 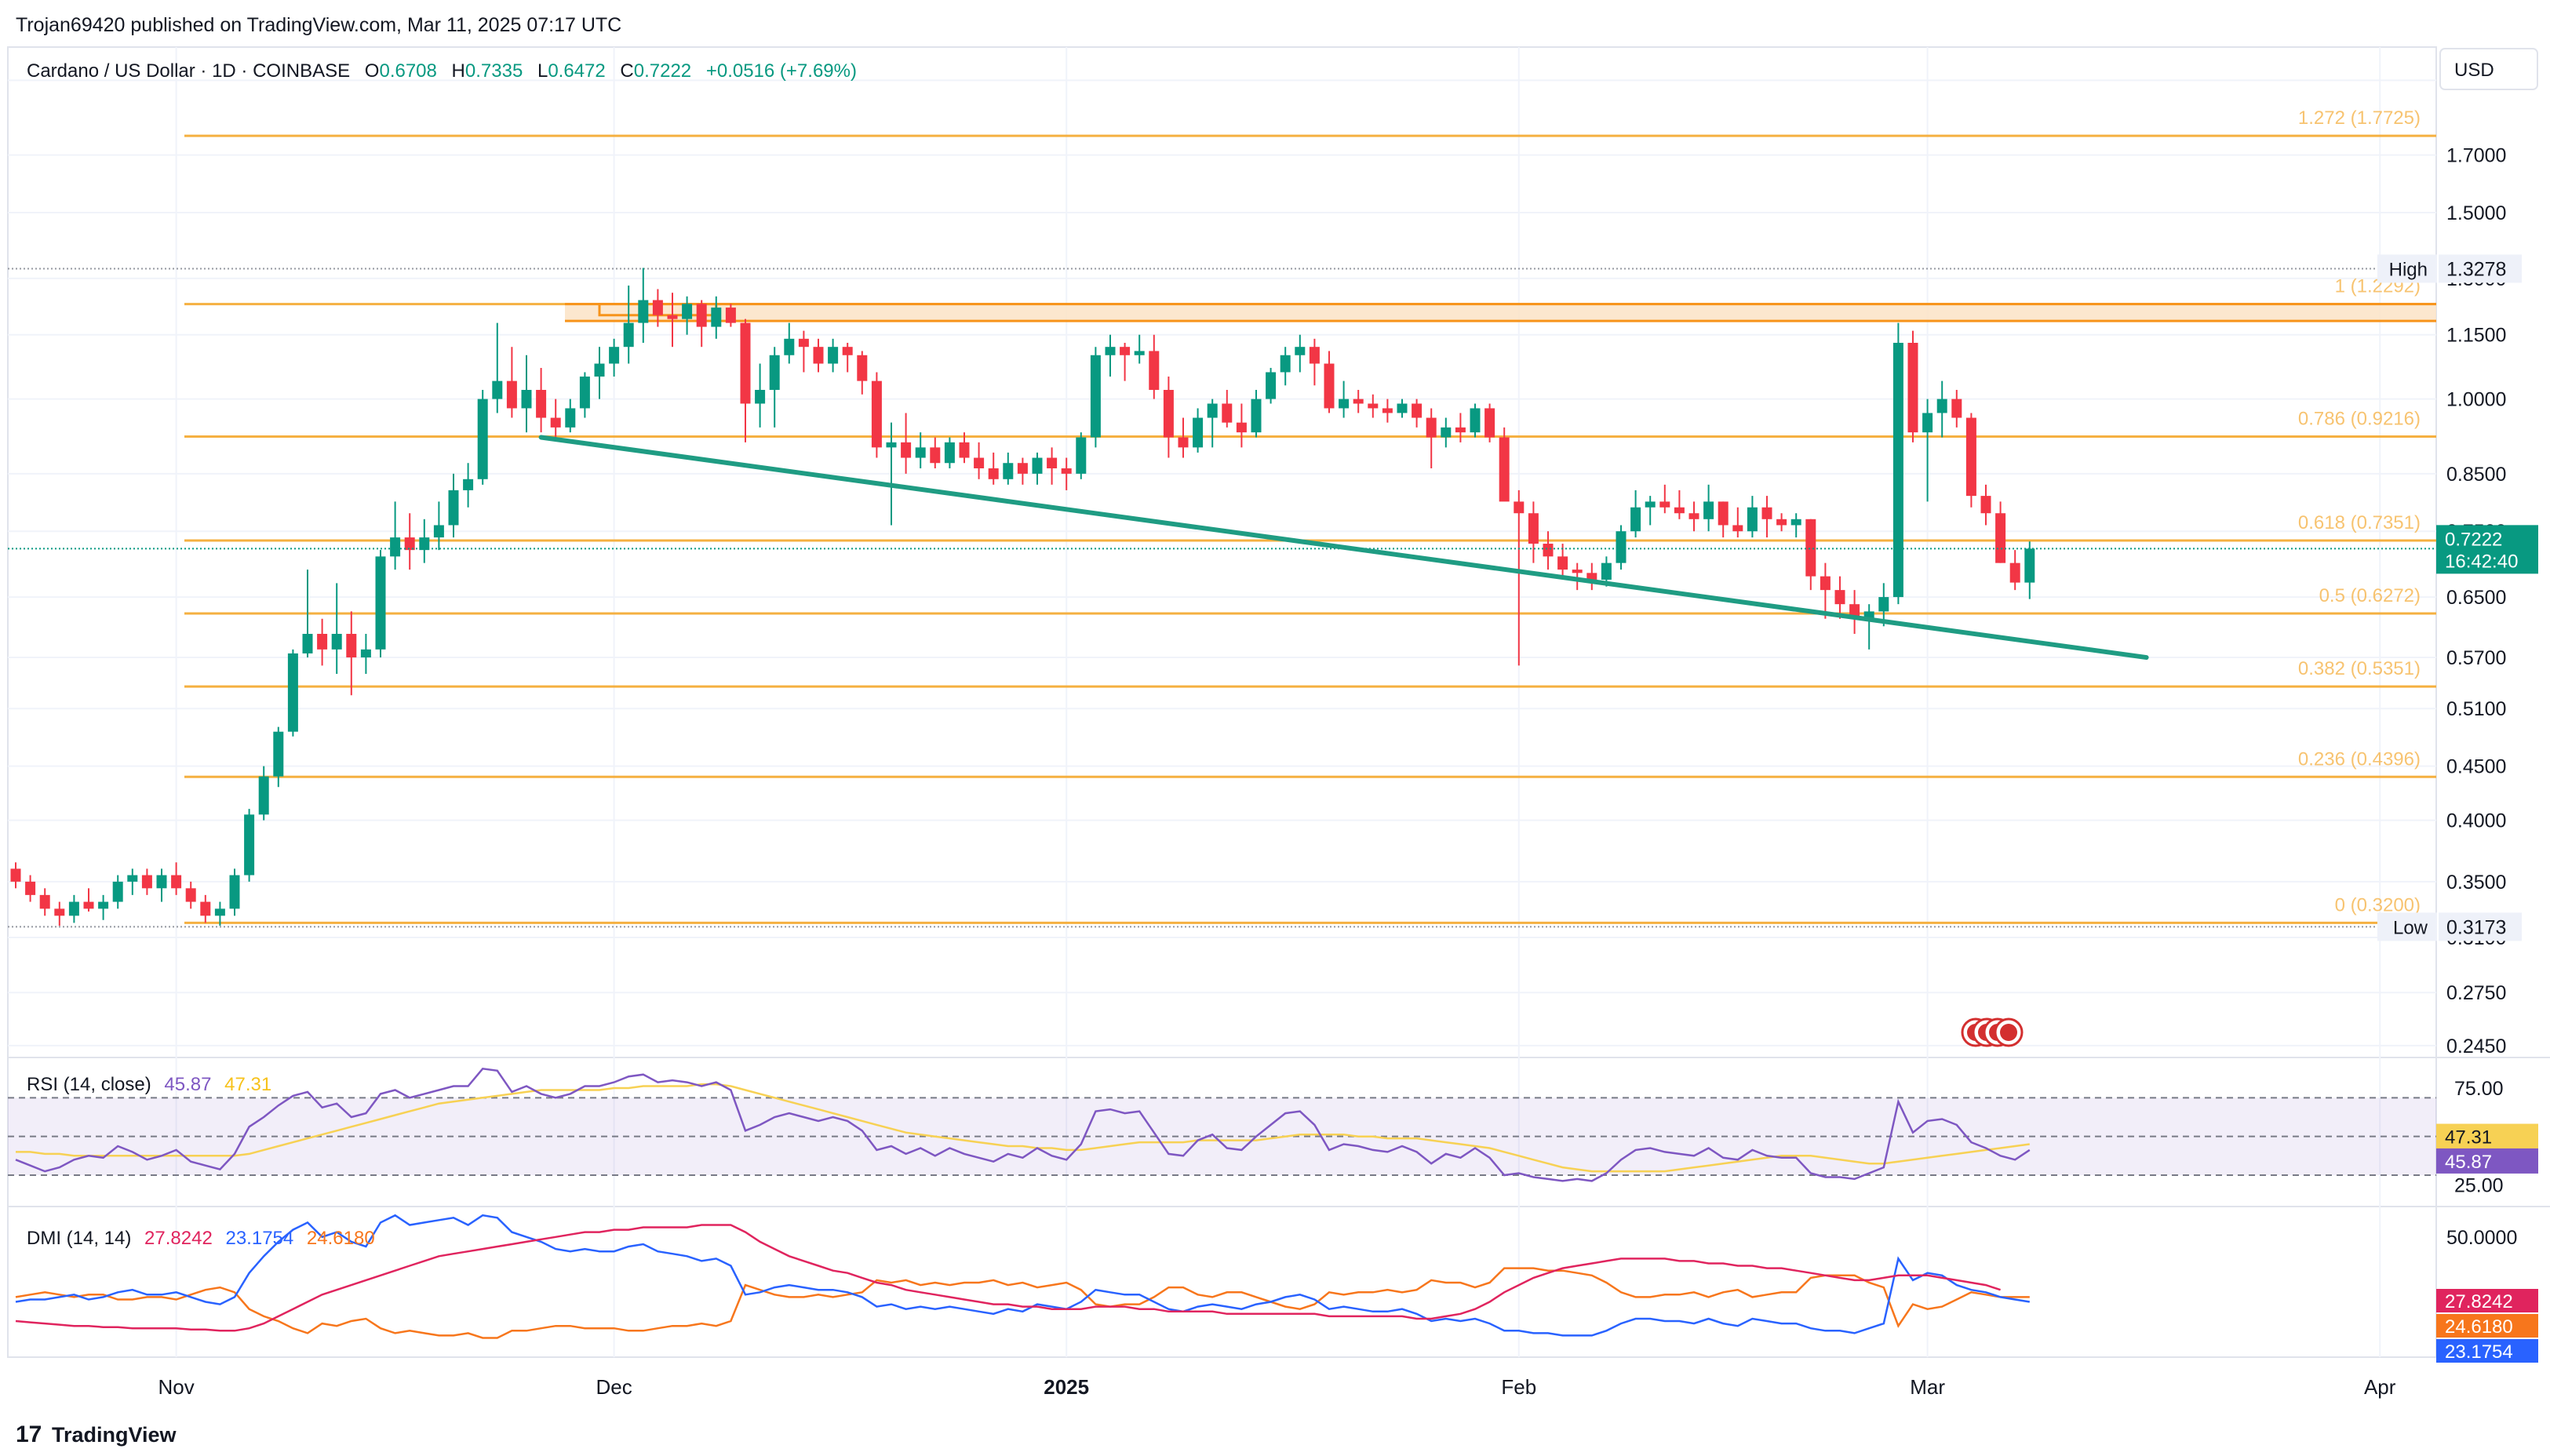 I want to click on rsi-legend: RSI (14, close) 45.87 47.31, so click(x=149, y=1084).